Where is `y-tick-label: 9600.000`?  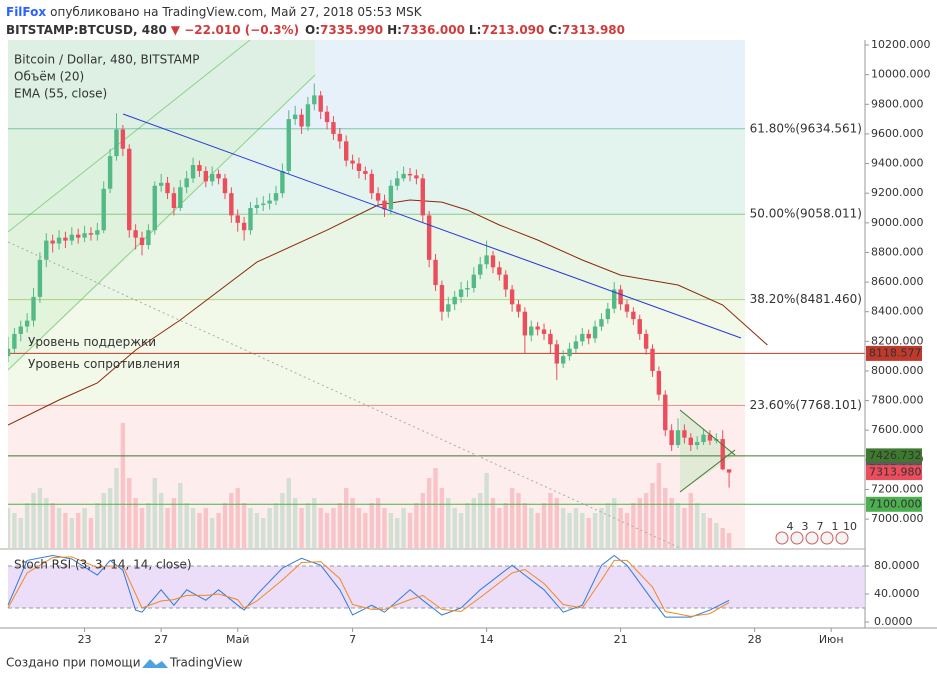
y-tick-label: 9600.000 is located at coordinates (897, 133).